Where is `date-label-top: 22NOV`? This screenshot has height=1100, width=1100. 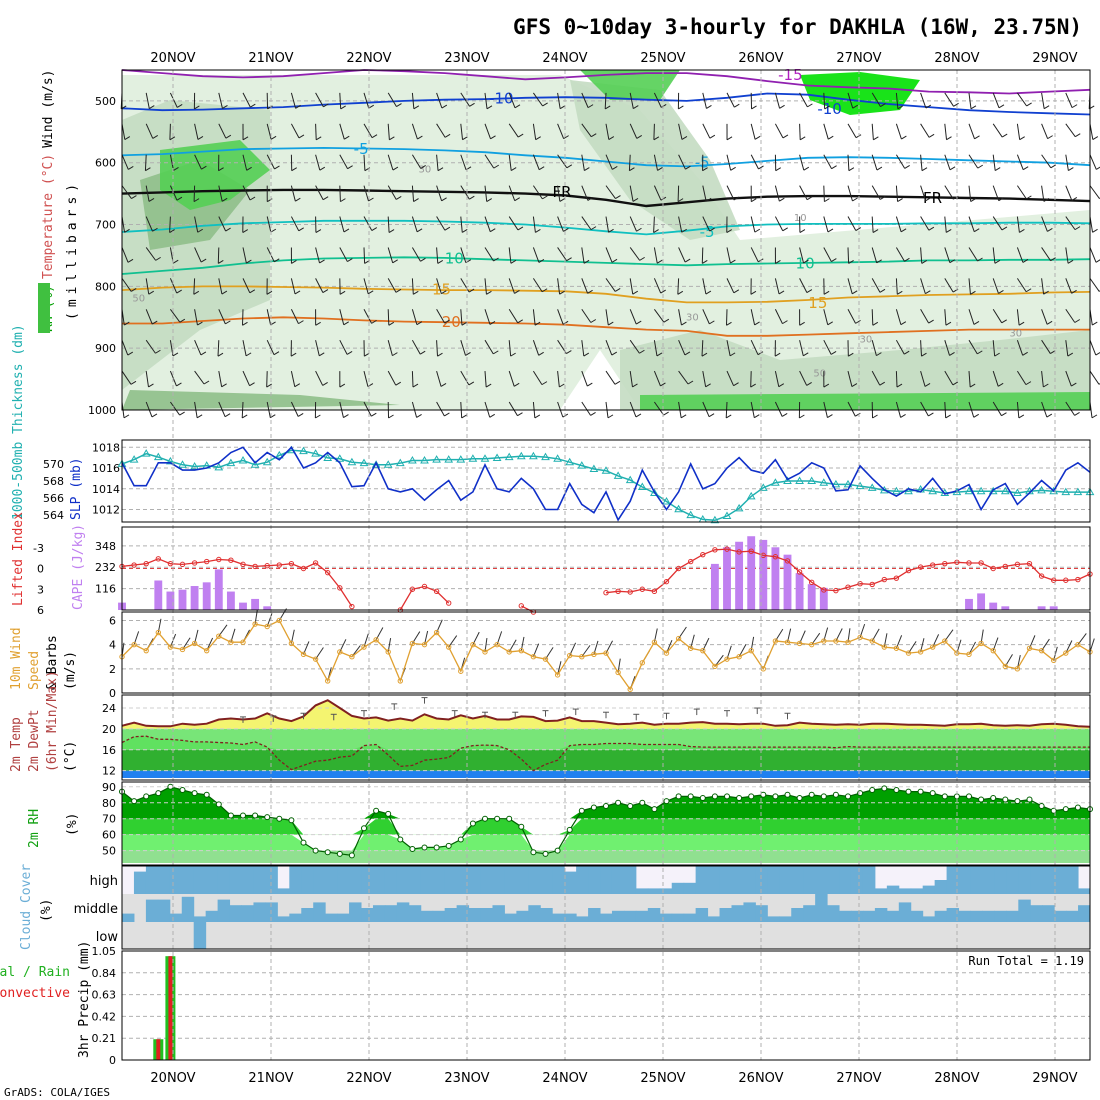 date-label-top: 22NOV is located at coordinates (368, 58).